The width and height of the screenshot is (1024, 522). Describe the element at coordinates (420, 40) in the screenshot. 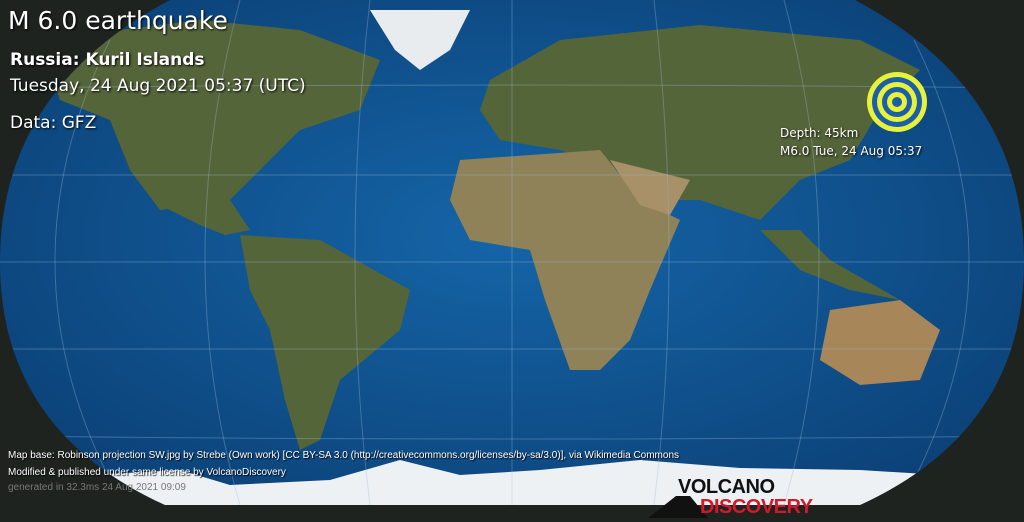

I see `greenland` at that location.